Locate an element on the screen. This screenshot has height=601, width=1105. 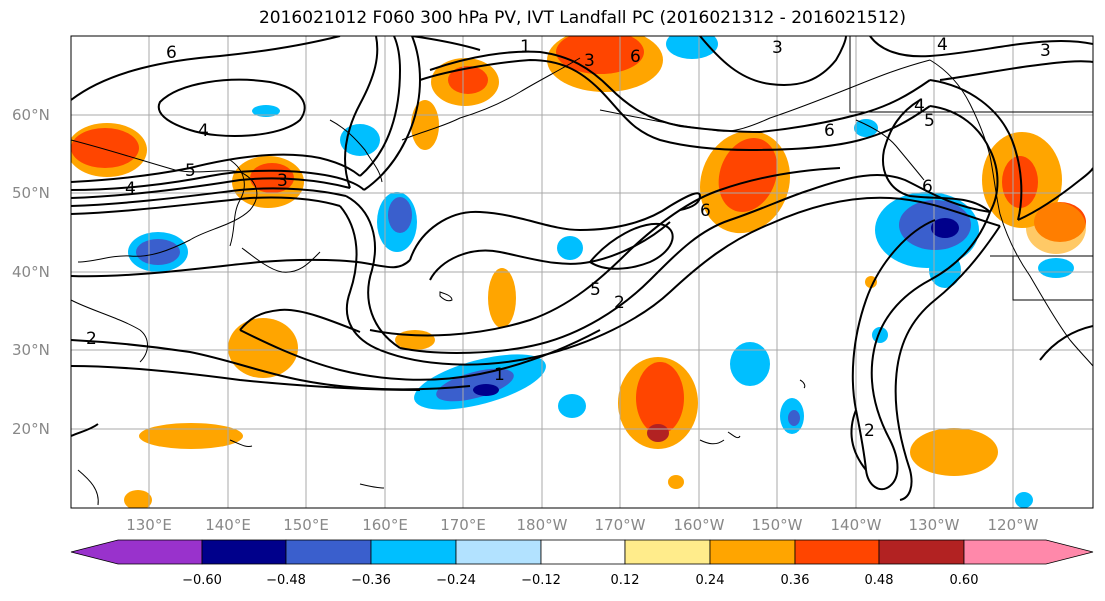
lat-label: 60°N is located at coordinates (31, 115).